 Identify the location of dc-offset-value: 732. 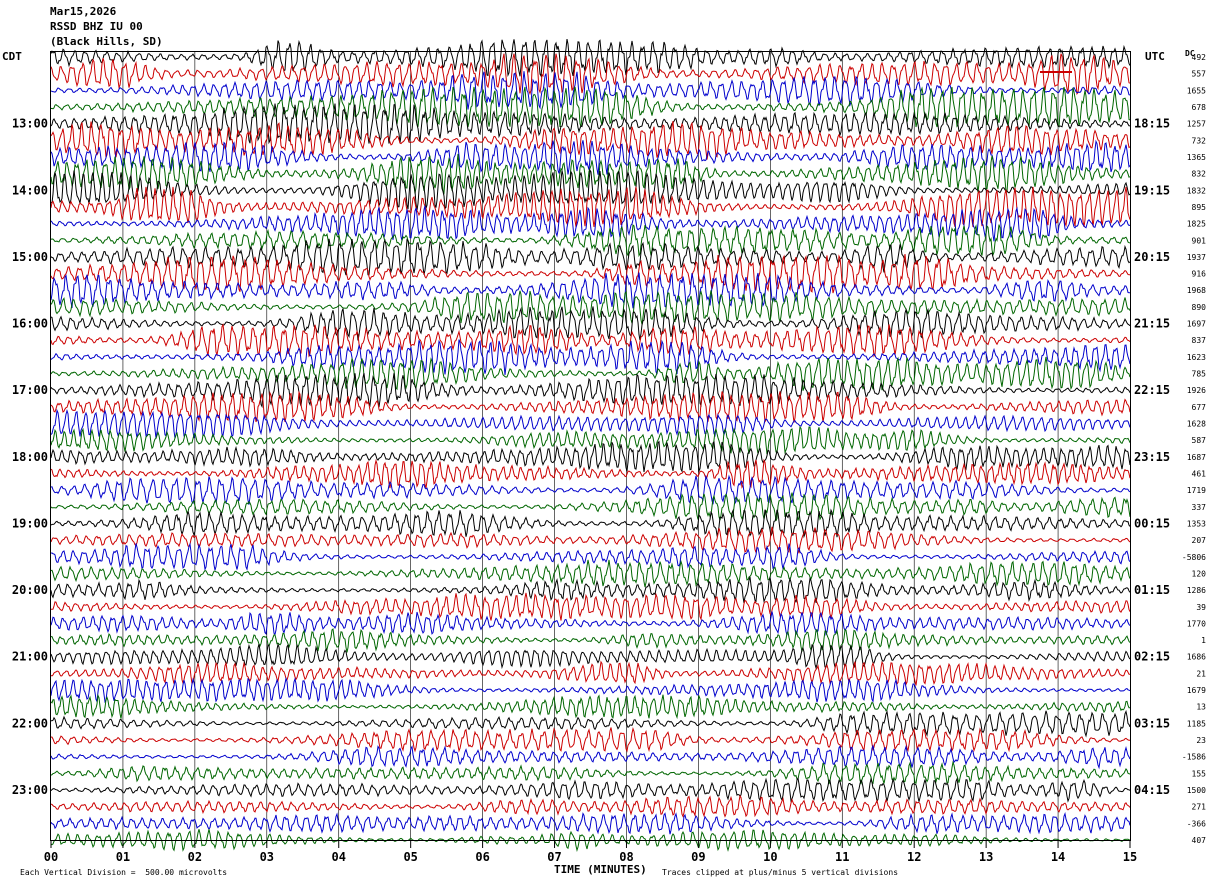
(1199, 140).